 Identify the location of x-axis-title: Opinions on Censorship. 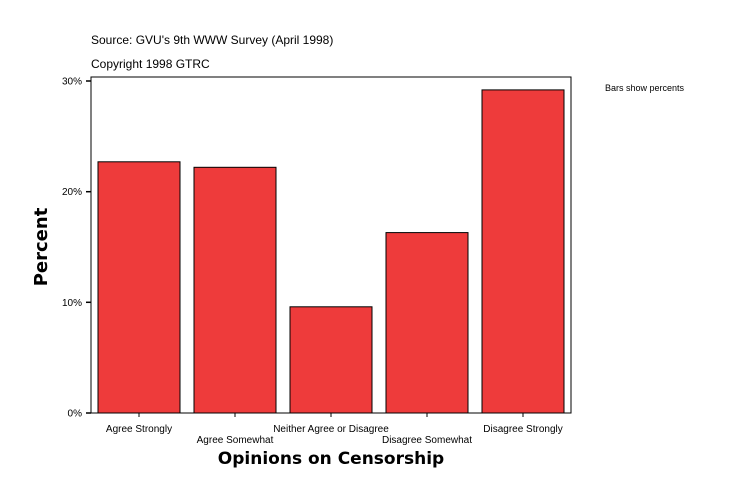
(331, 459).